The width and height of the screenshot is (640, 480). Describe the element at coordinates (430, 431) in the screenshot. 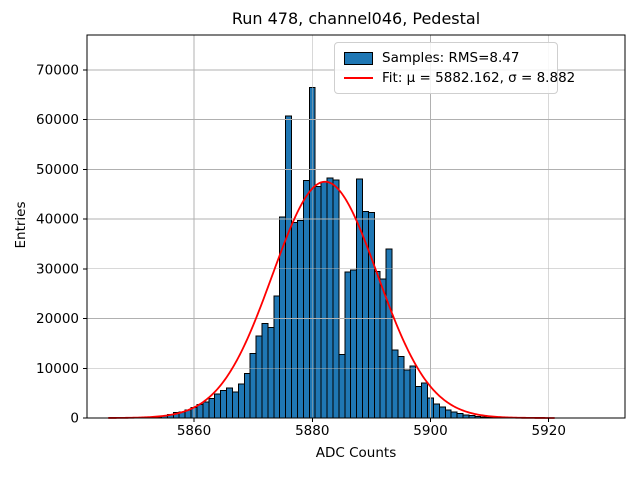

I see `x-tick-label: 5900` at that location.